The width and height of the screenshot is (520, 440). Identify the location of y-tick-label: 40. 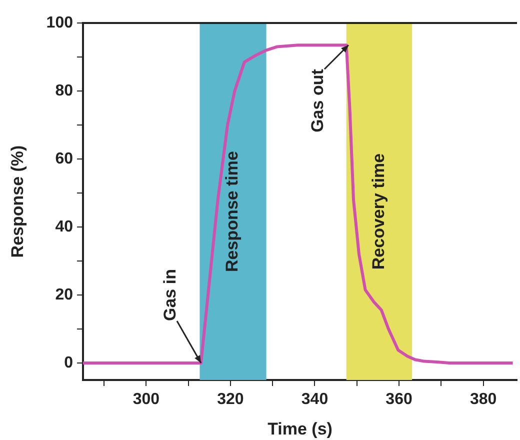
(64, 227).